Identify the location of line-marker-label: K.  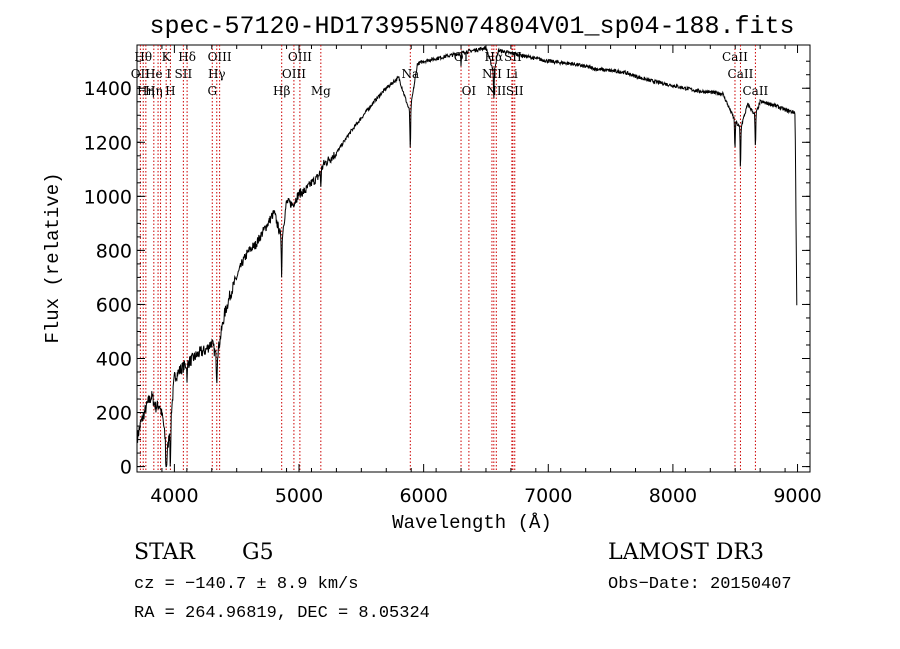
(167, 57).